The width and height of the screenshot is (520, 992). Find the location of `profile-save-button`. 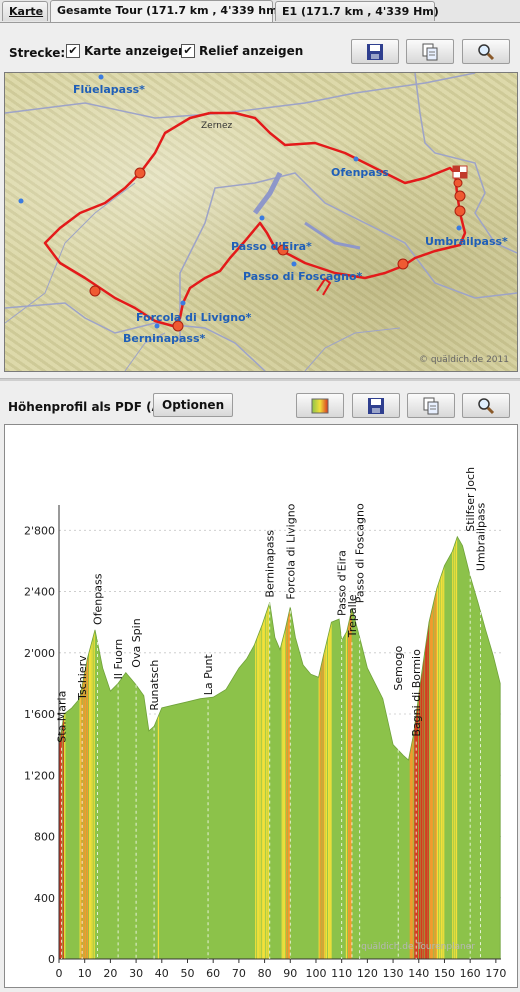

profile-save-button is located at coordinates (376, 405).